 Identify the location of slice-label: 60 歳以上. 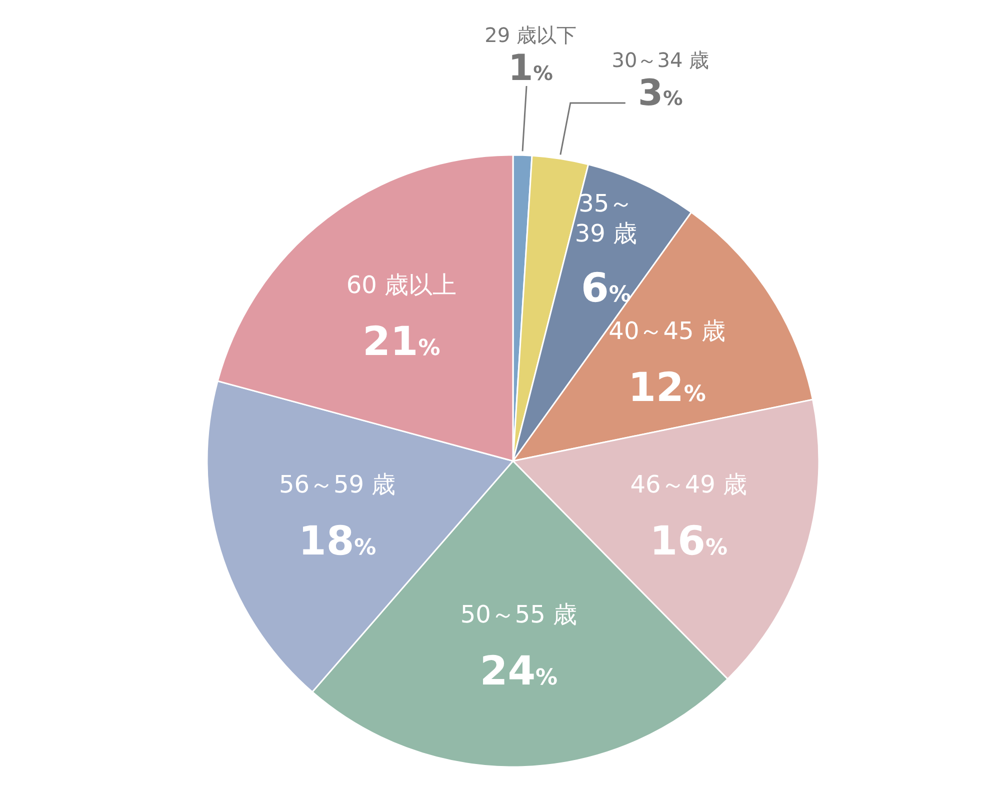
(401, 285).